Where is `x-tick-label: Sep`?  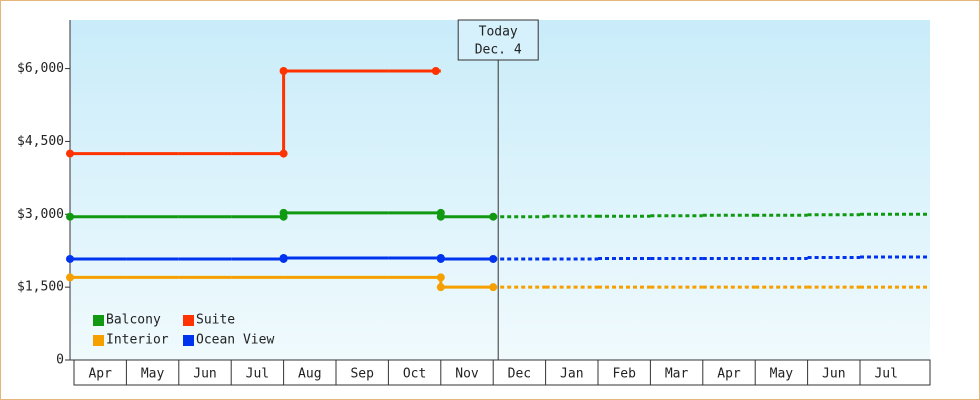
x-tick-label: Sep is located at coordinates (362, 374).